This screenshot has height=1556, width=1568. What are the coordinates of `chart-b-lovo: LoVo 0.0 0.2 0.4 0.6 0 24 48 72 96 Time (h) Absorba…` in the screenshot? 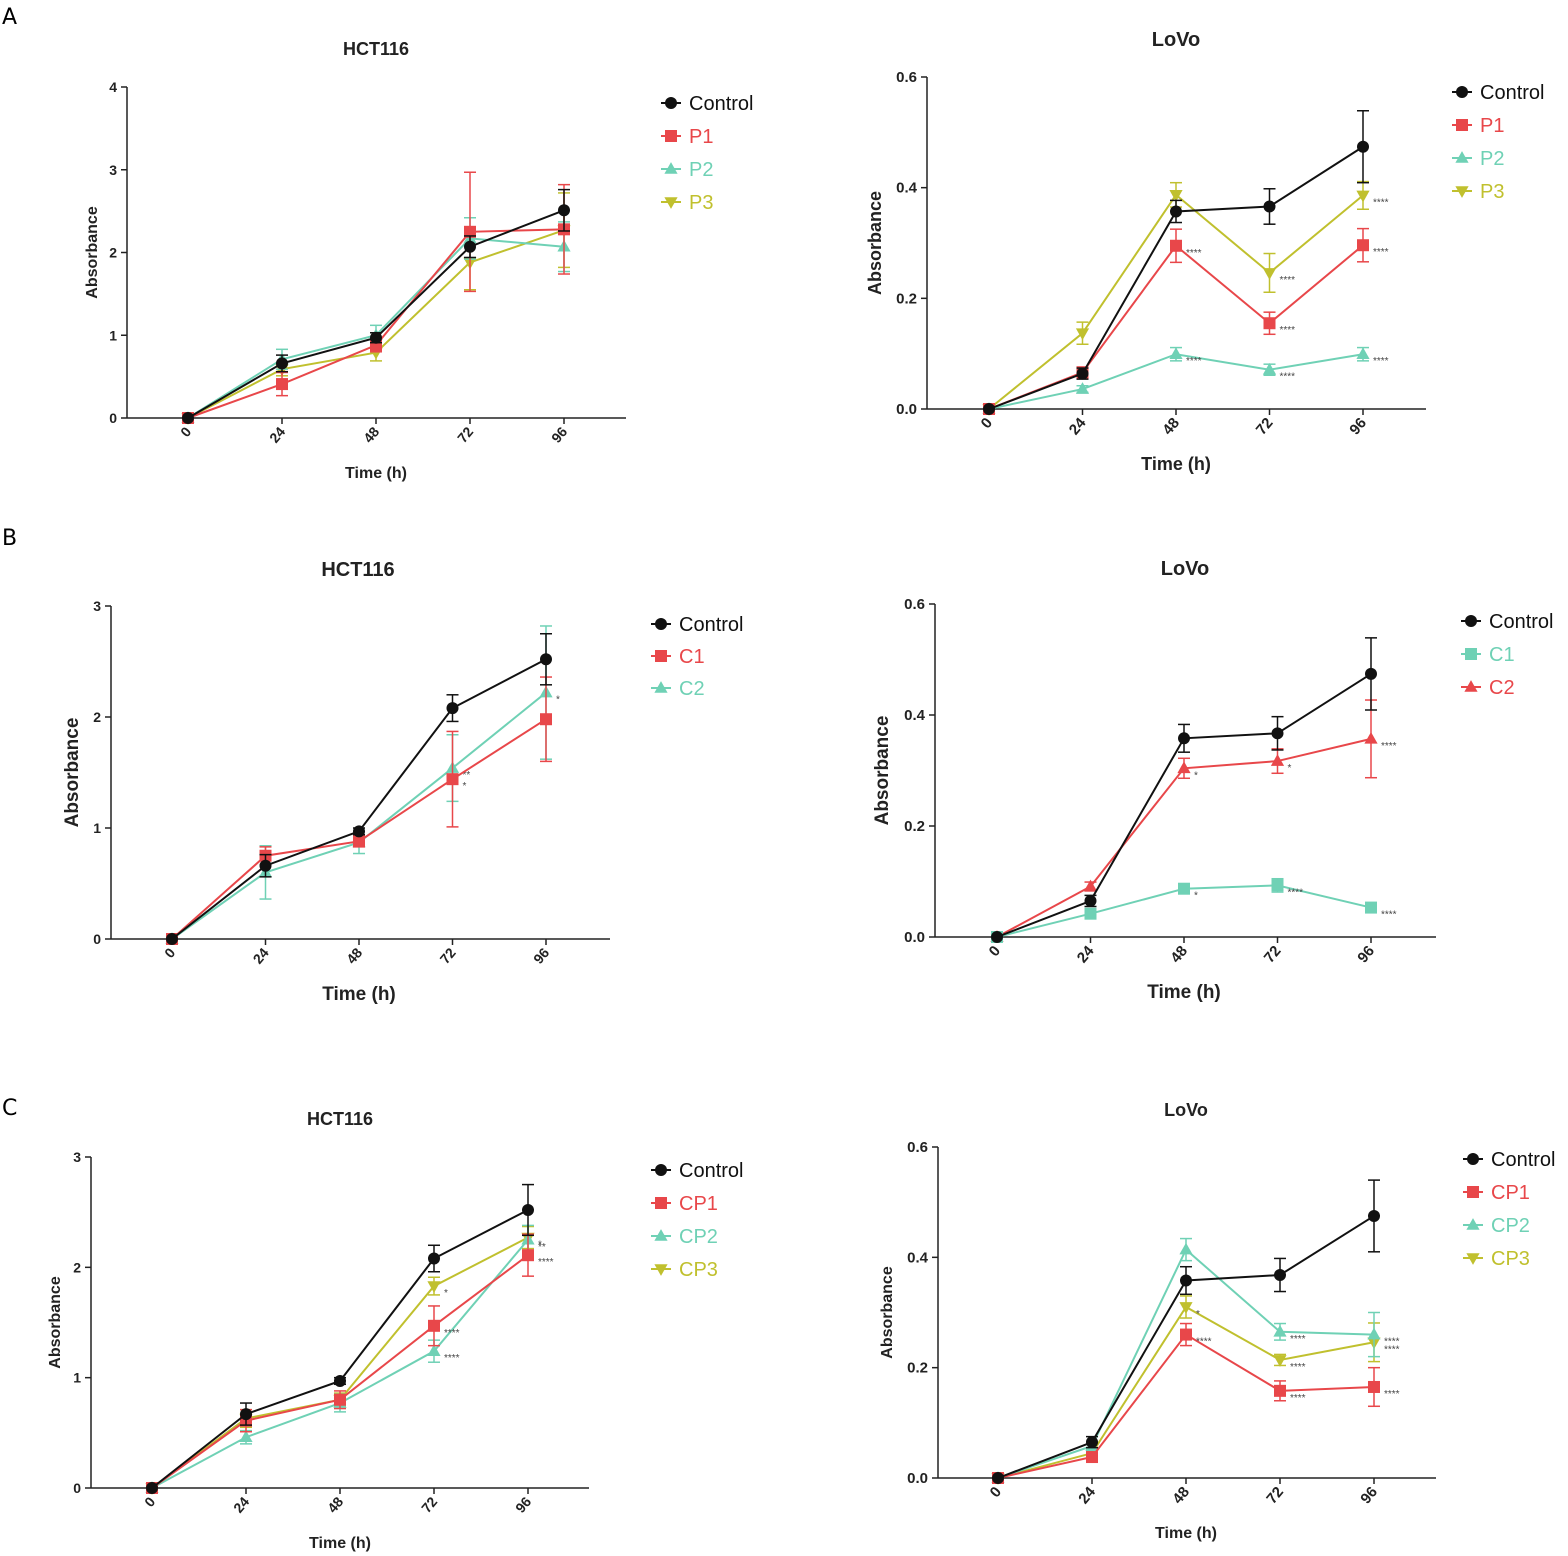 It's located at (1212, 780).